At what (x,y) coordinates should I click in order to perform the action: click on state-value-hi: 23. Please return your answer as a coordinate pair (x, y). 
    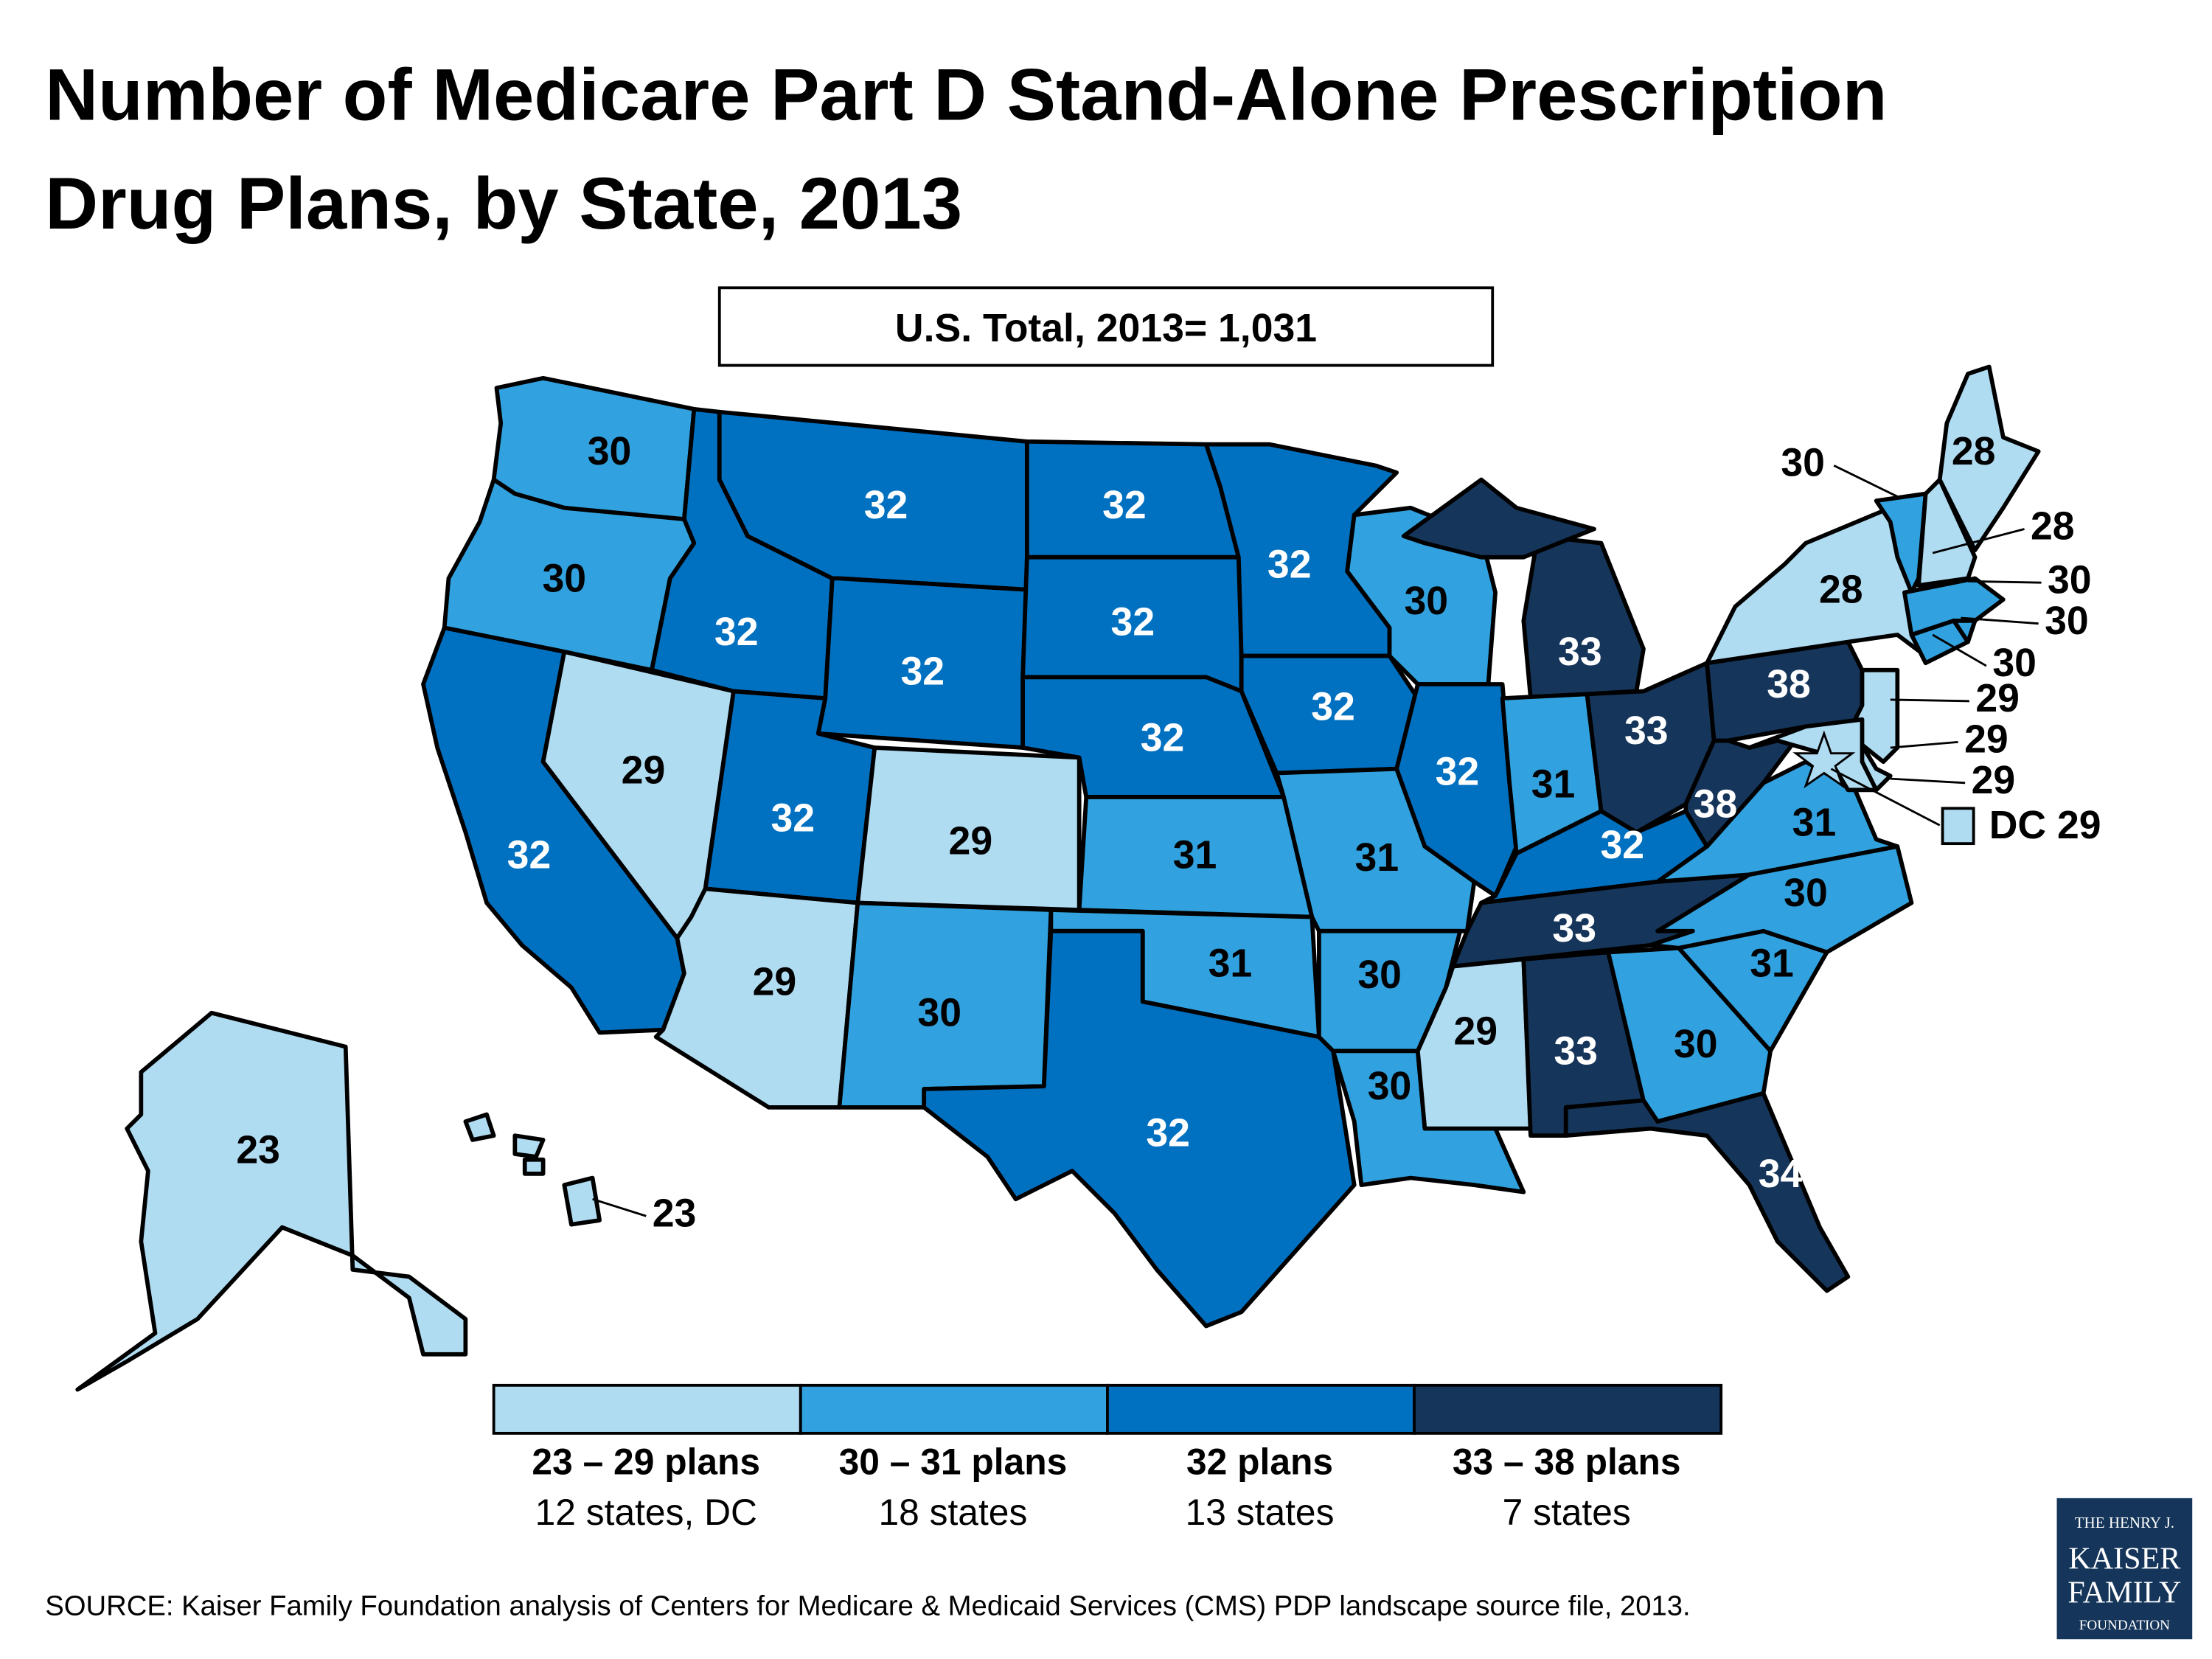
    Looking at the image, I should click on (675, 1213).